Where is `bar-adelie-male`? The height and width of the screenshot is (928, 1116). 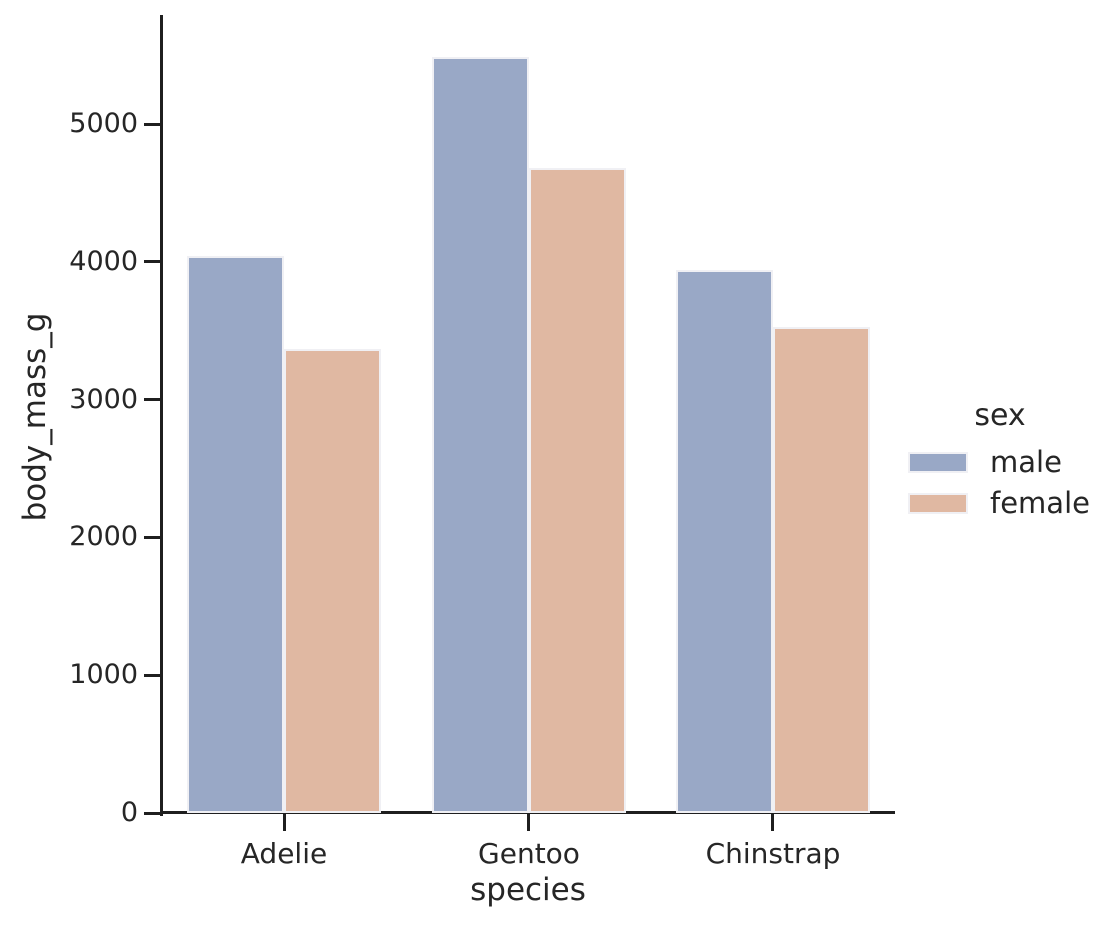
bar-adelie-male is located at coordinates (235, 534).